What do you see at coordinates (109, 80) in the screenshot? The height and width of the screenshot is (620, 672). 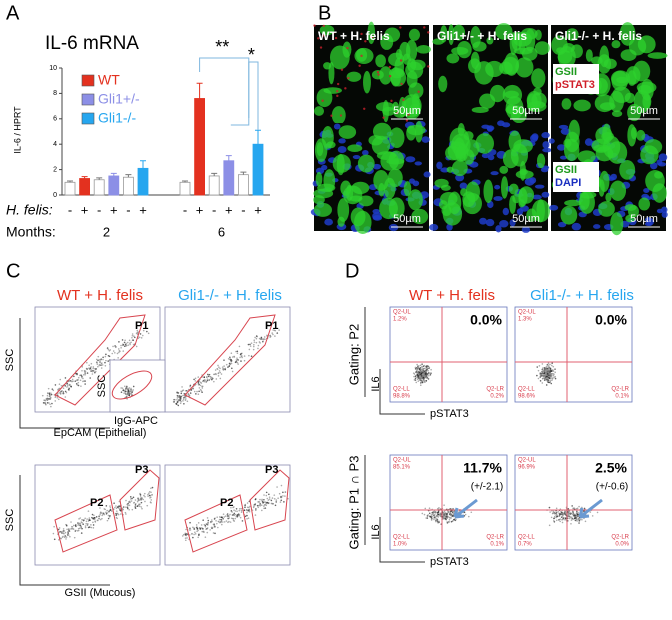 I see `legend-label: WT` at bounding box center [109, 80].